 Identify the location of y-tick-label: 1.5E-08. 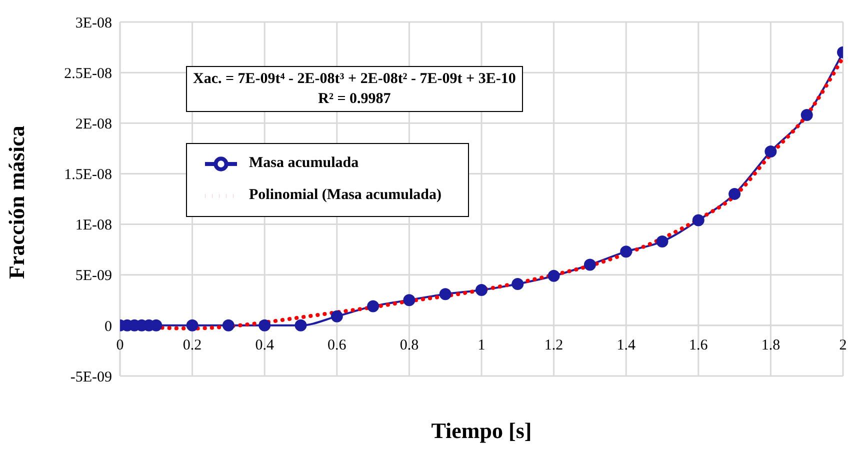
(88, 175).